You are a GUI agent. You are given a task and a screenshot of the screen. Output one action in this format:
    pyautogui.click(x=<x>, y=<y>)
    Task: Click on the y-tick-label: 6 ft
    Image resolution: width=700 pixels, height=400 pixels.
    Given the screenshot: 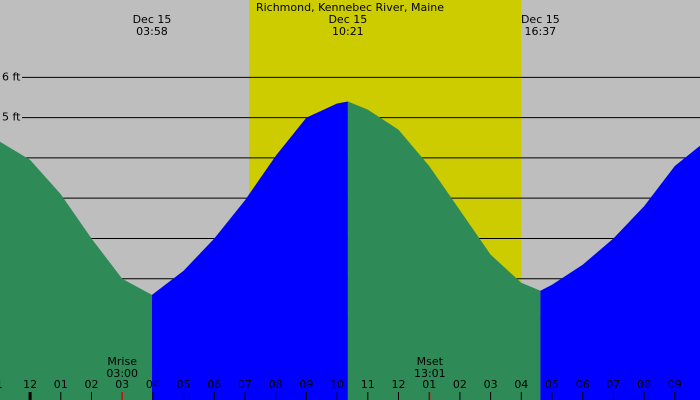 What is the action you would take?
    pyautogui.click(x=11, y=76)
    